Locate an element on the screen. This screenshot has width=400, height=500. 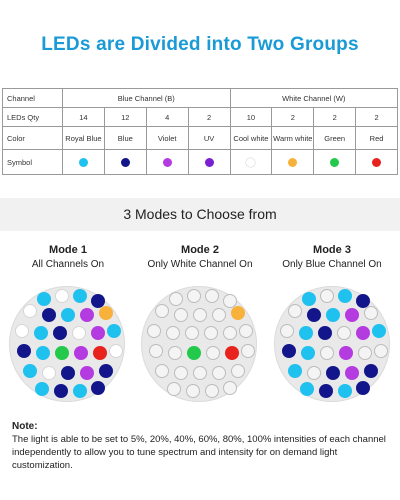
color-name-cell: Red is located at coordinates (376, 138).